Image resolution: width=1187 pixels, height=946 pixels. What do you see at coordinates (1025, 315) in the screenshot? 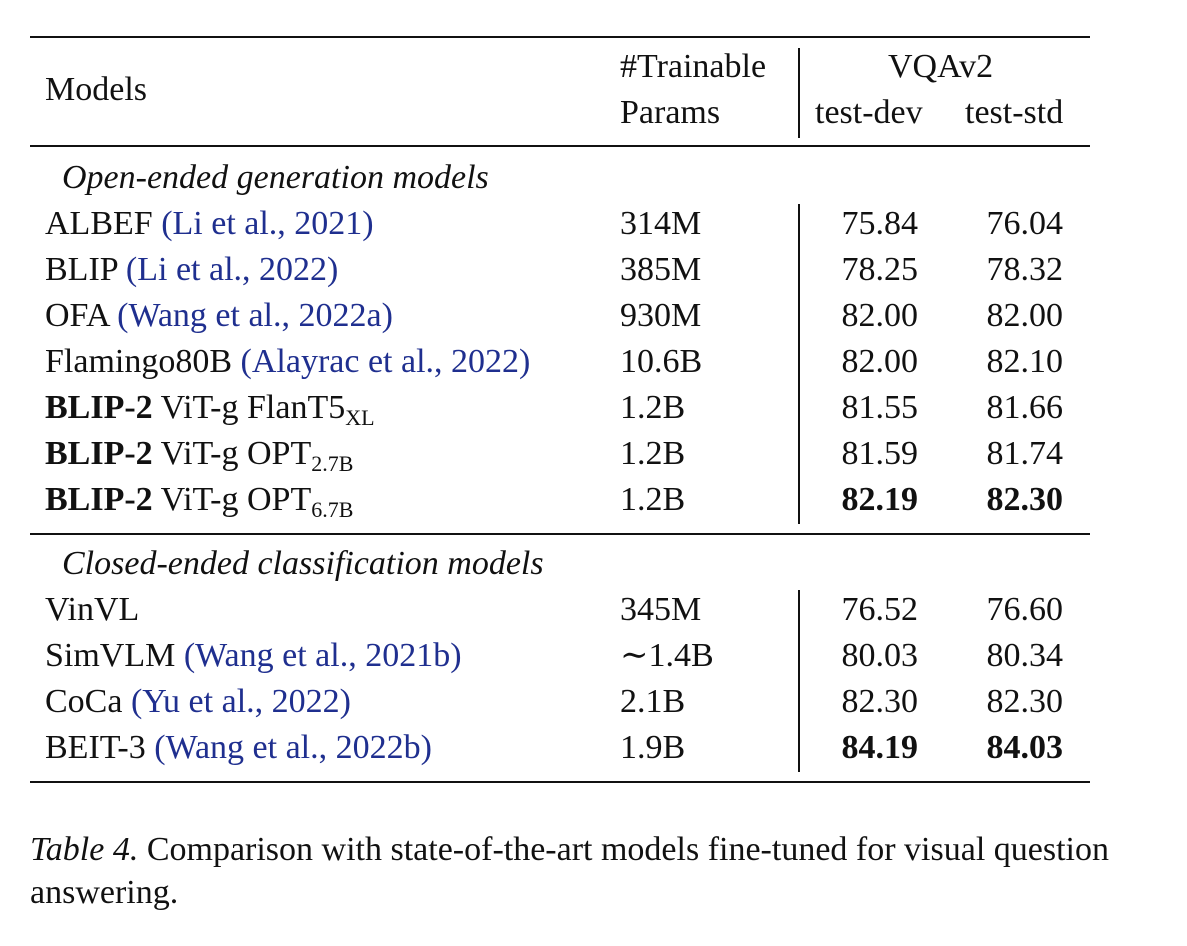
I see `test-std-cell: 82.00` at bounding box center [1025, 315].